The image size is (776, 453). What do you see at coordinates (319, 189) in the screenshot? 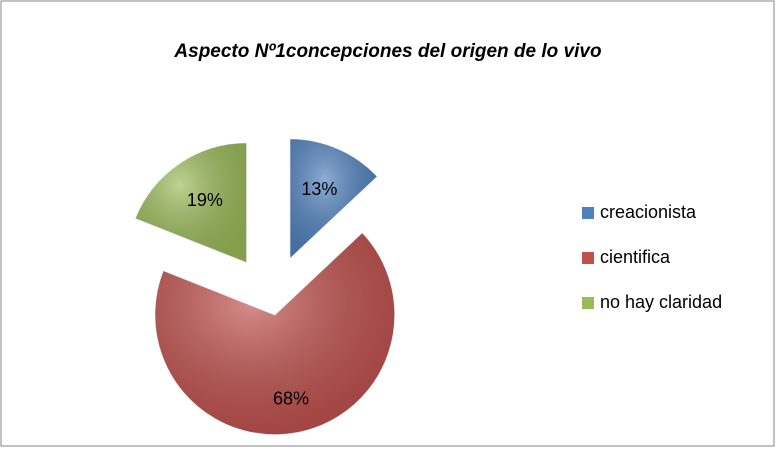
I see `data-label: 13%` at bounding box center [319, 189].